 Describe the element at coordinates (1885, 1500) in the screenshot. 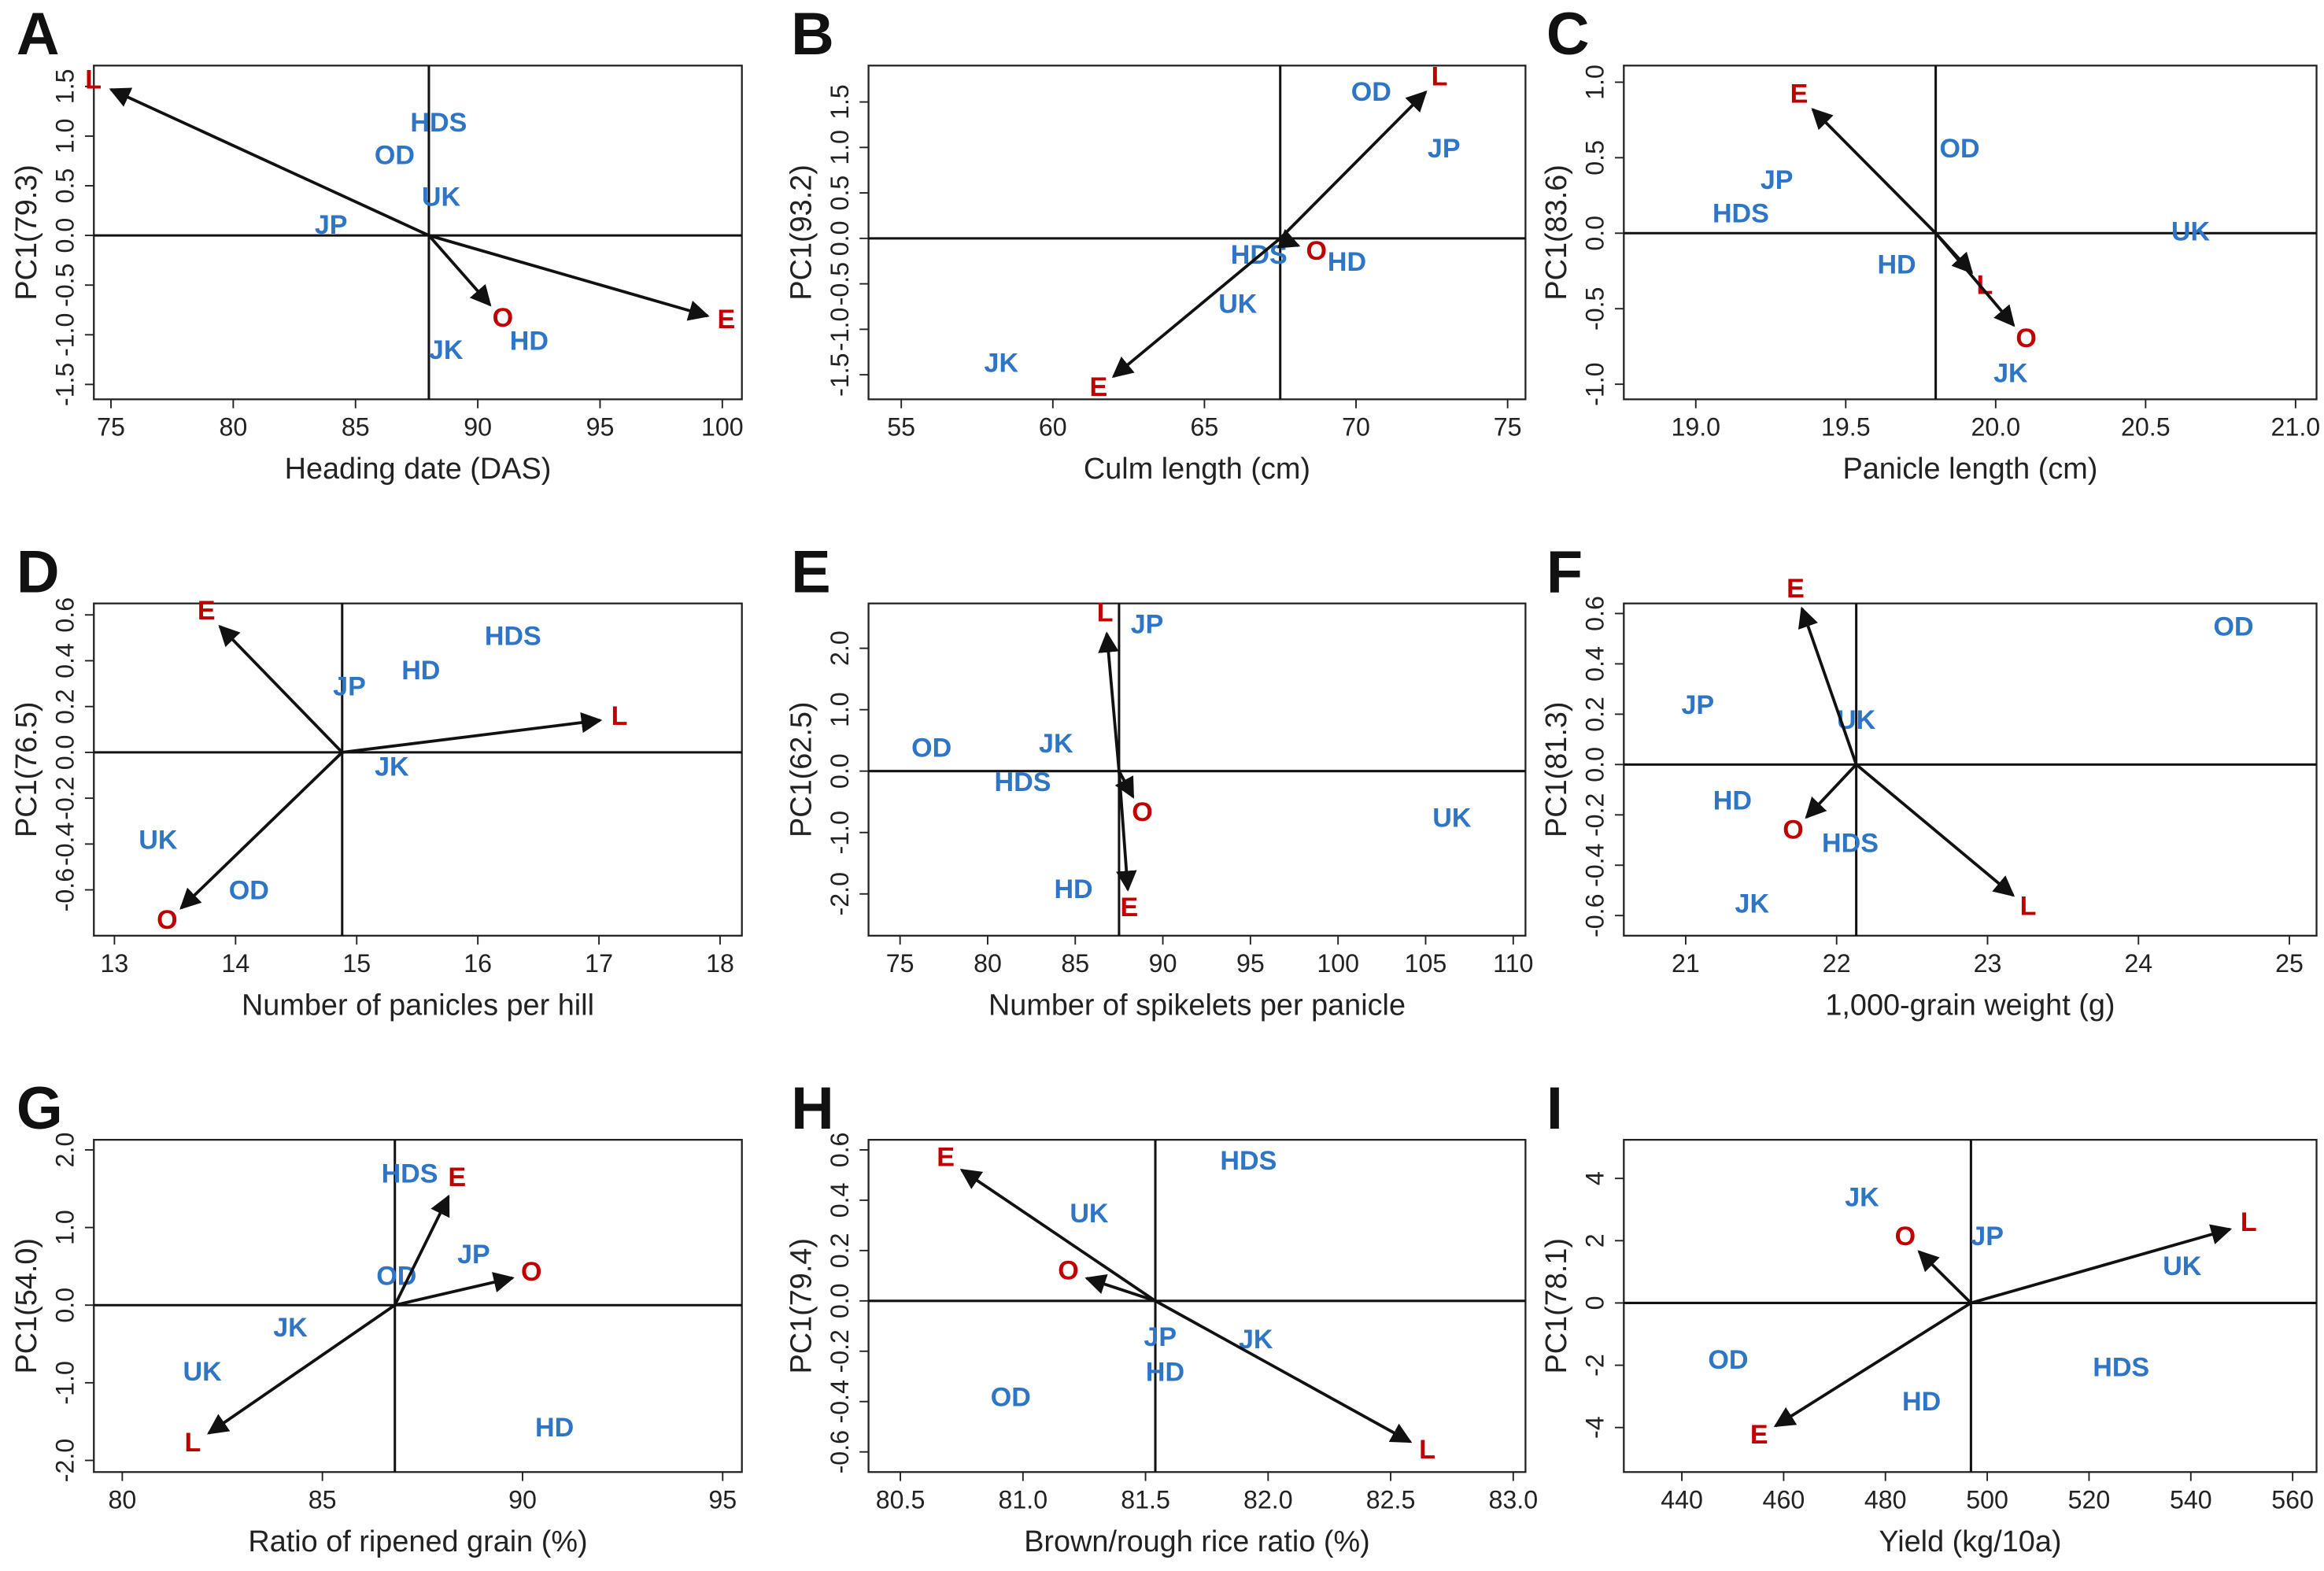

I see `x-tick-label: 480` at that location.